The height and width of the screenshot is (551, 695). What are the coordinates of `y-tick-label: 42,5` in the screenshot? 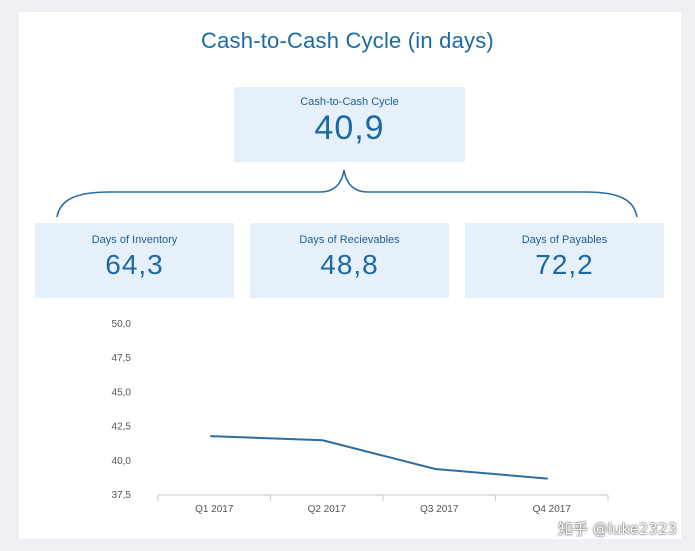 It's located at (122, 427).